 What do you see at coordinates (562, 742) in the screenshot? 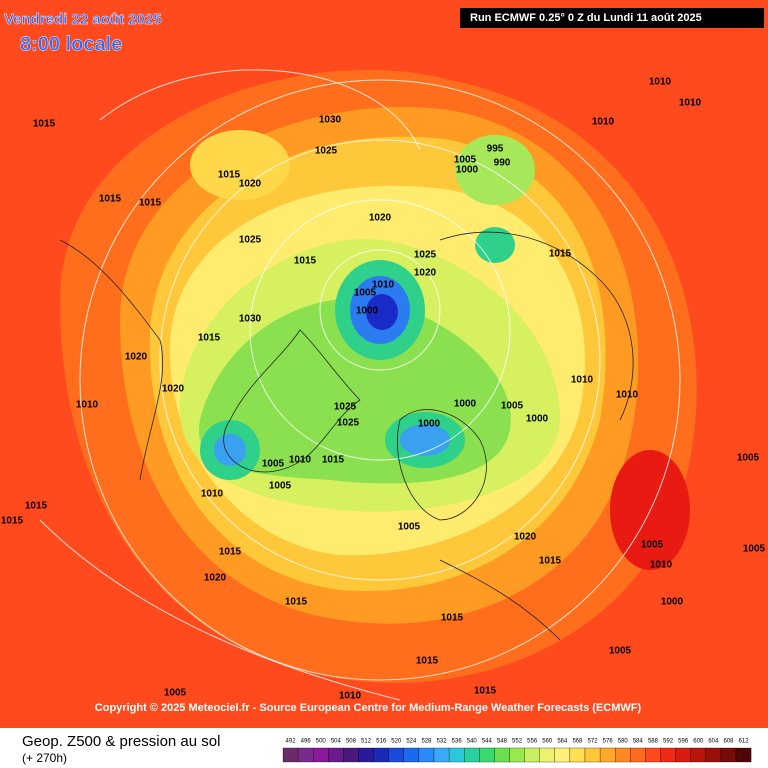
I see `scale-label: 564` at bounding box center [562, 742].